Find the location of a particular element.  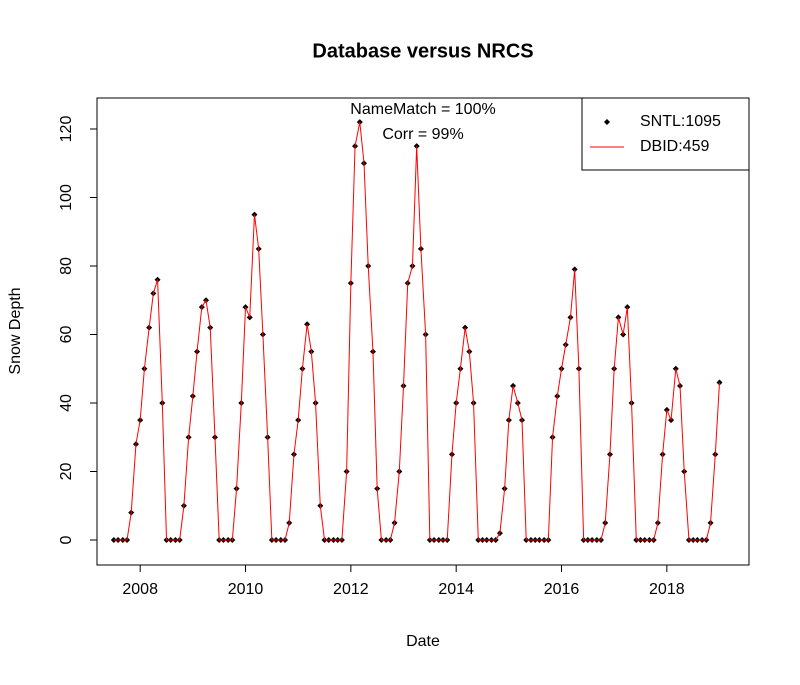

x-tick-label: 2008 is located at coordinates (140, 589).